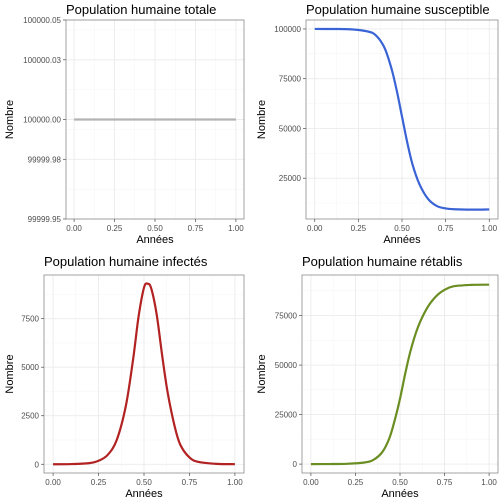 The height and width of the screenshot is (504, 504). Describe the element at coordinates (30, 319) in the screenshot. I see `y-tick-label: 7500` at that location.